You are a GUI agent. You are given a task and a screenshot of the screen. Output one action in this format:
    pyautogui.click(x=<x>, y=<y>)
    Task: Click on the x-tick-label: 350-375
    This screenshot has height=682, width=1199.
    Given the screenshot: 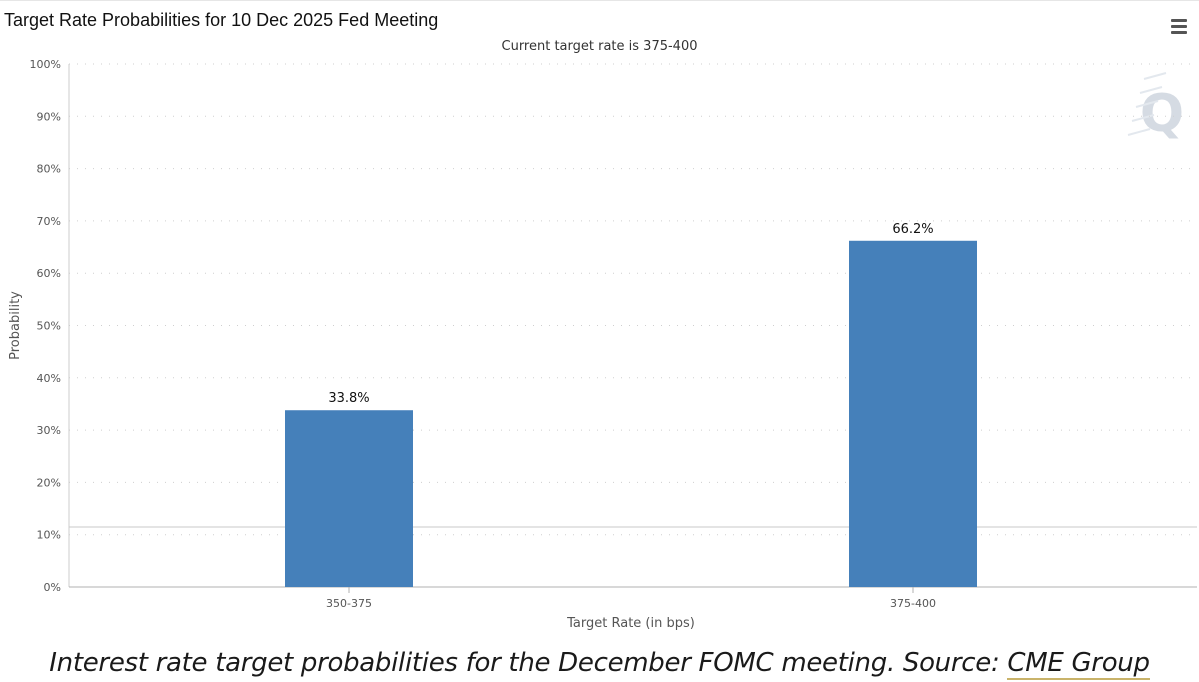 What is the action you would take?
    pyautogui.click(x=349, y=603)
    